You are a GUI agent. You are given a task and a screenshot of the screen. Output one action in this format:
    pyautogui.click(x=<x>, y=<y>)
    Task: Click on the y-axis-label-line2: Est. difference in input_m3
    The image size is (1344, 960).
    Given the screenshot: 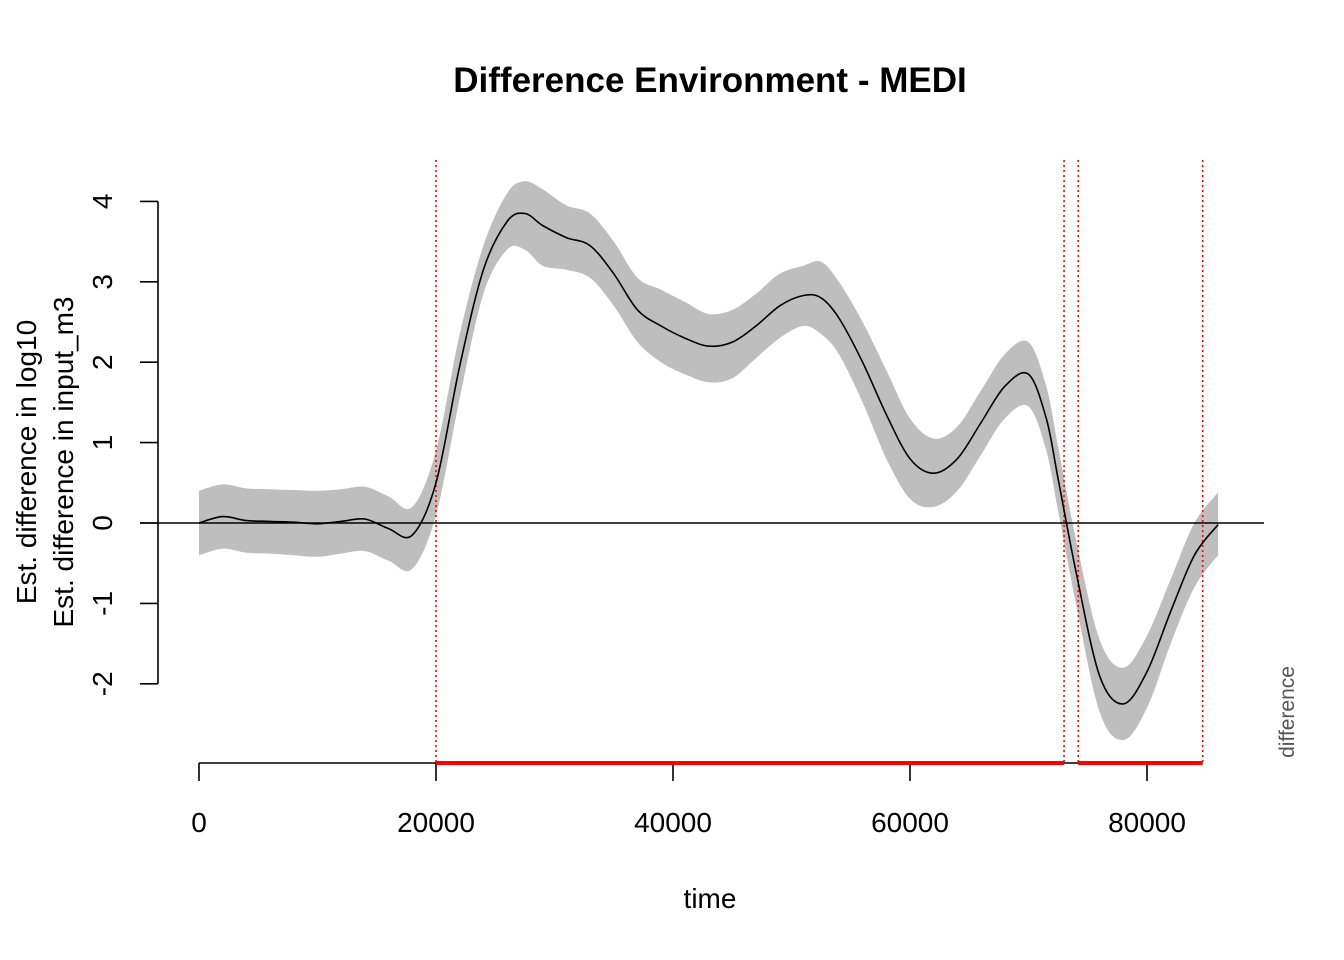 What is the action you would take?
    pyautogui.click(x=63, y=461)
    